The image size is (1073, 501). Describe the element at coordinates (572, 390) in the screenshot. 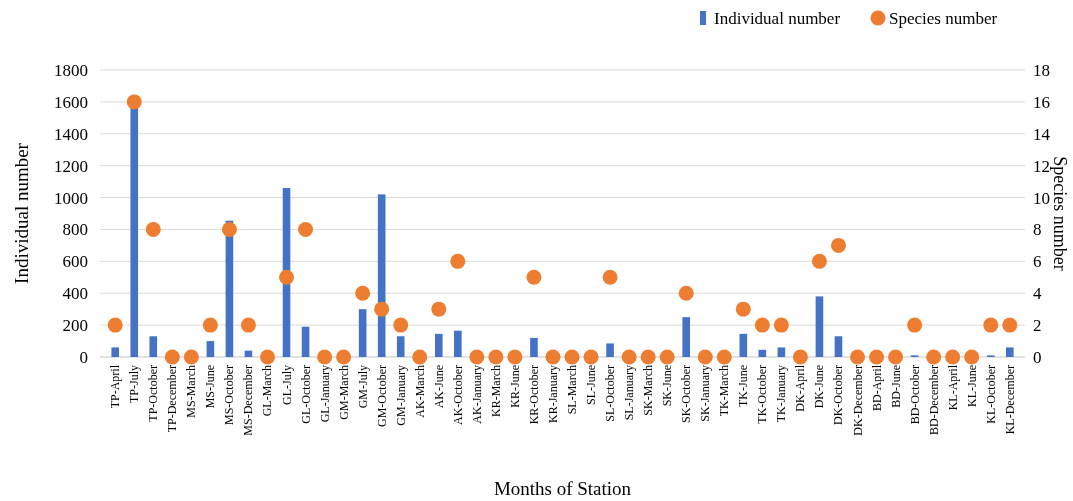

I see `x-tick-label: SL-March` at that location.